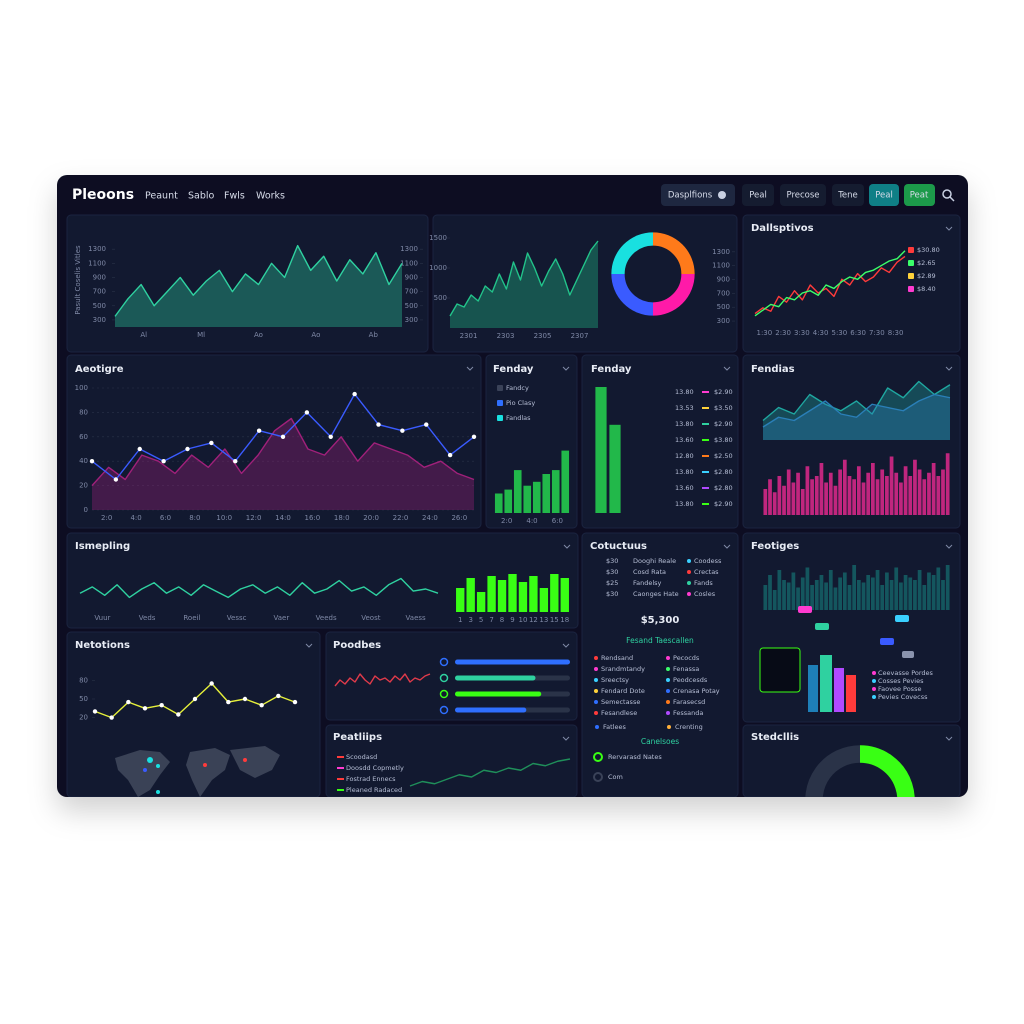  I want to click on search-icon, so click(948, 195).